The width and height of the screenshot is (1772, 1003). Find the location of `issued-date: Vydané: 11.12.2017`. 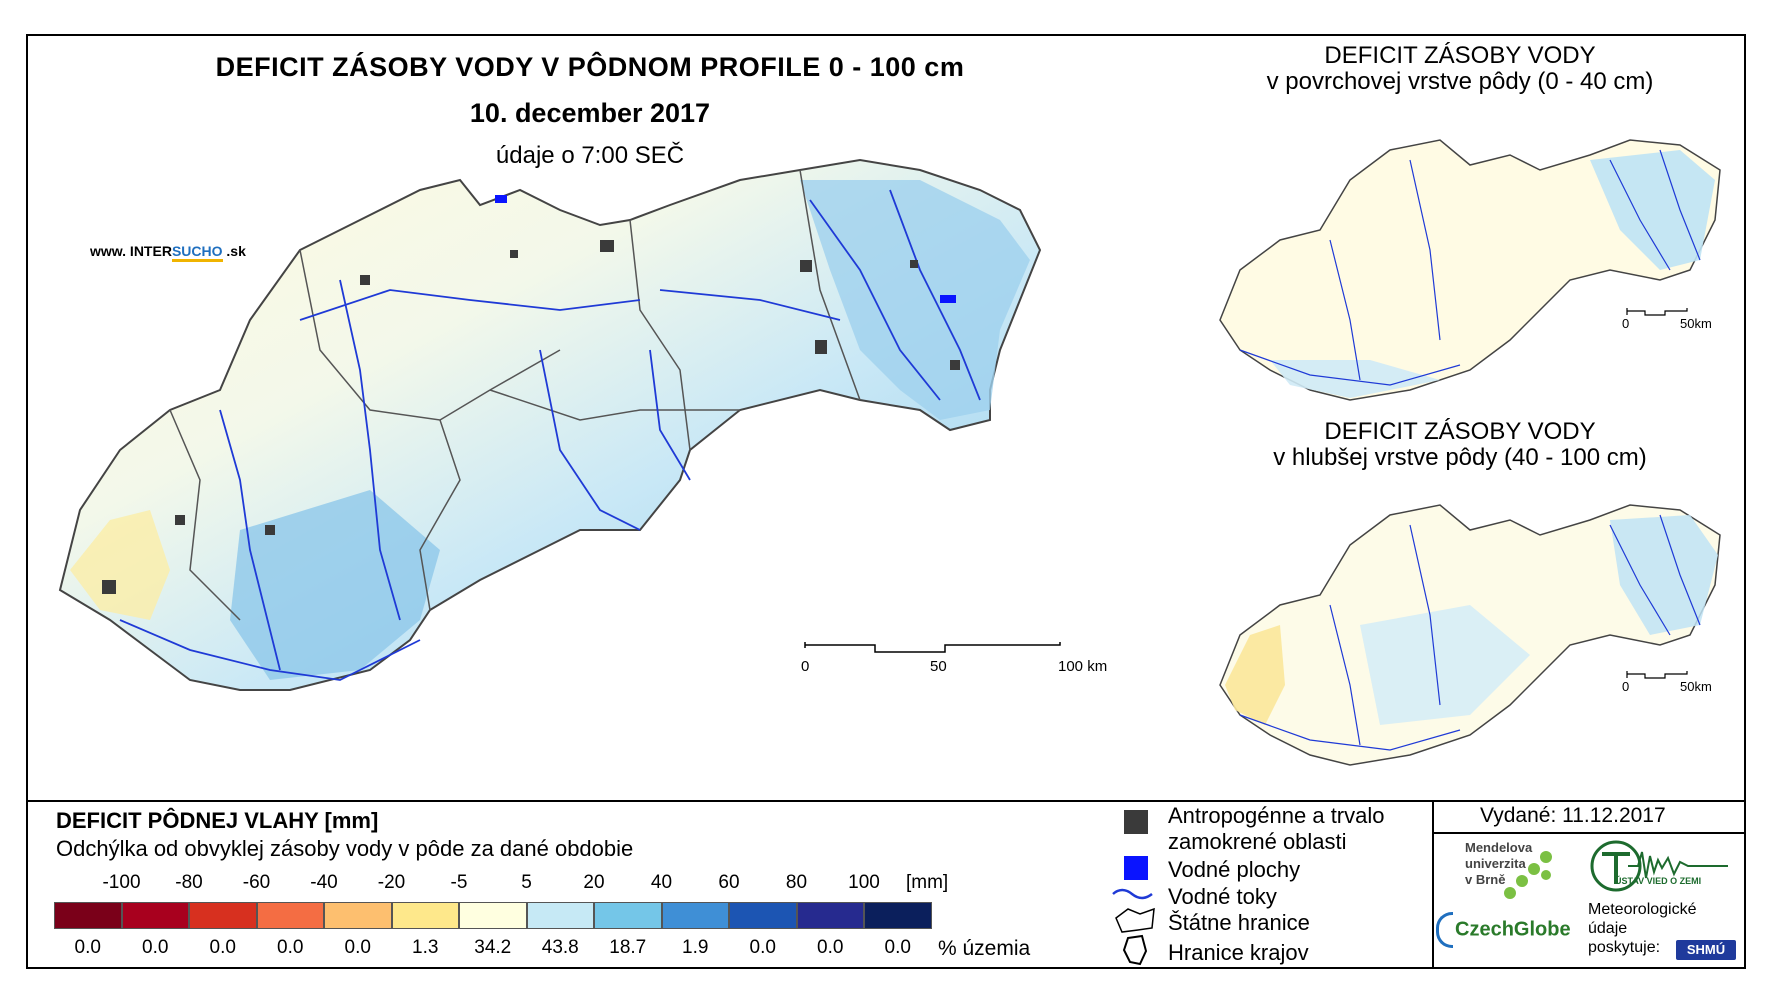

issued-date: Vydané: 11.12.2017 is located at coordinates (1573, 815).